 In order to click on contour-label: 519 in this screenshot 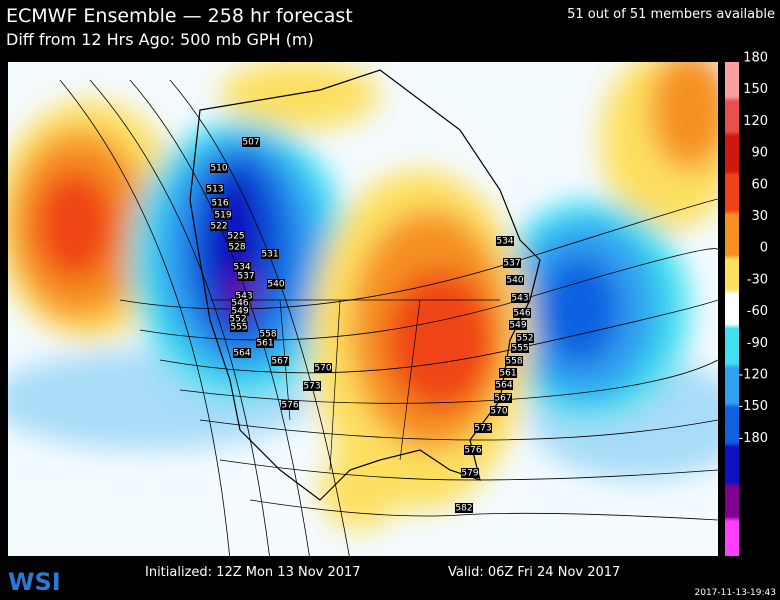, I will do `click(222, 216)`.